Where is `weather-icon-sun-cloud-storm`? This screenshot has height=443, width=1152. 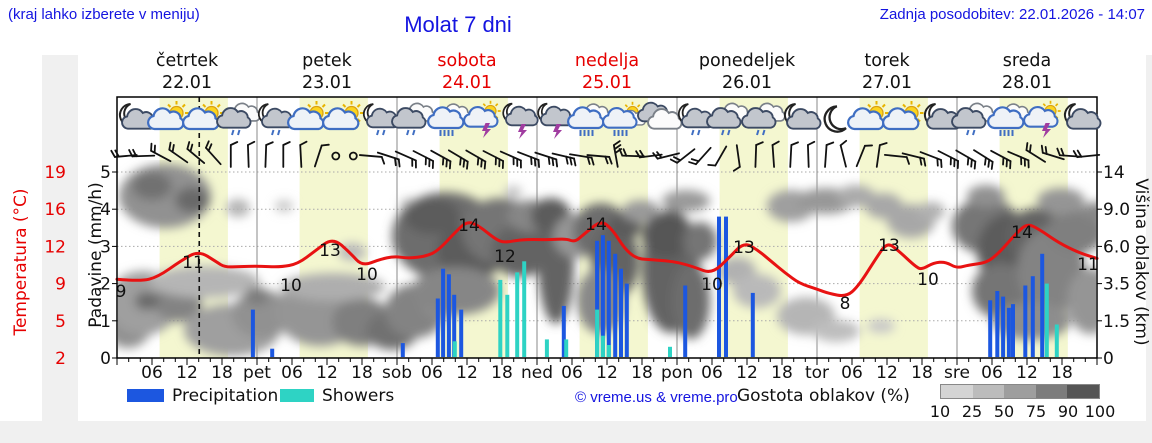
weather-icon-sun-cloud-storm is located at coordinates (1042, 119).